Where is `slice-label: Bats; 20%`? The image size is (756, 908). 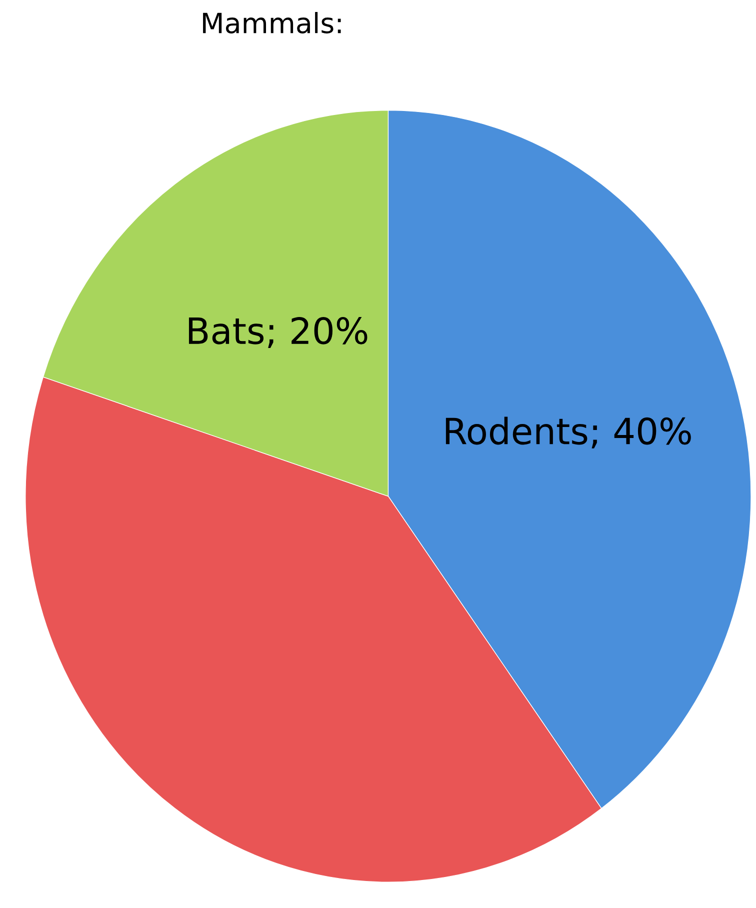
slice-label: Bats; 20% is located at coordinates (278, 332).